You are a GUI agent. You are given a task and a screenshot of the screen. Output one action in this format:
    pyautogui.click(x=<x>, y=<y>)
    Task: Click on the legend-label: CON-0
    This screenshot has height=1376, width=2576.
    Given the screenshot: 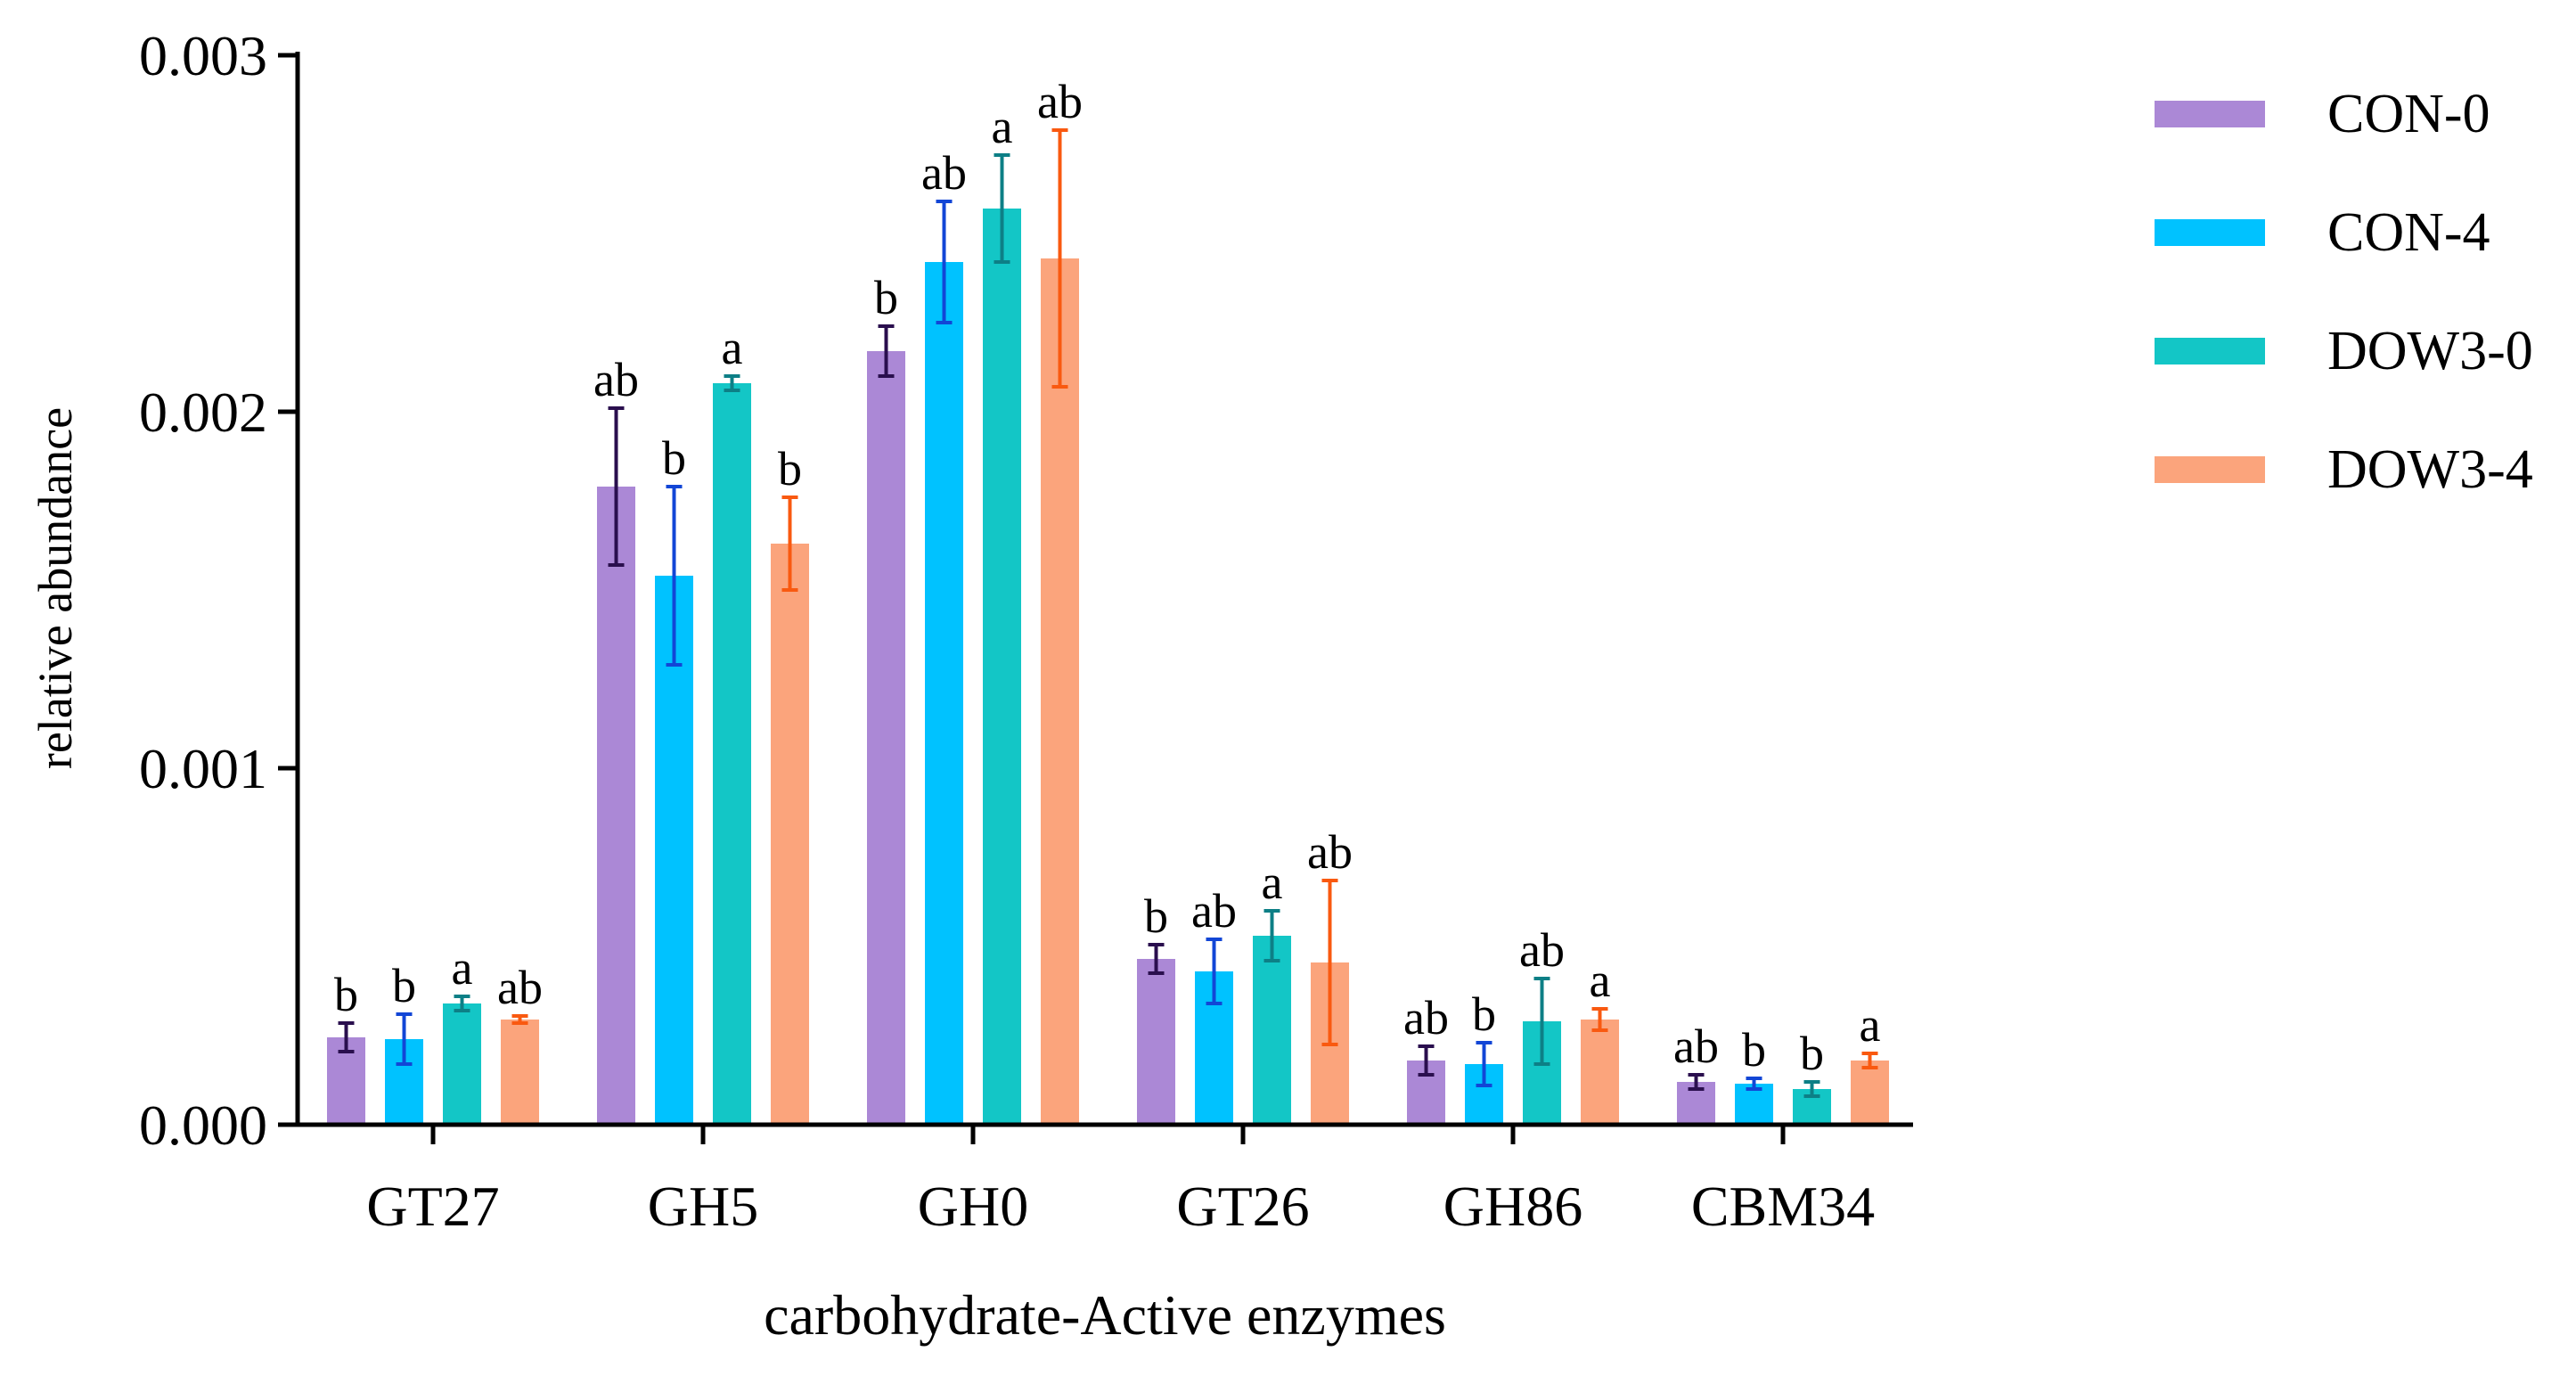 What is the action you would take?
    pyautogui.click(x=2408, y=114)
    